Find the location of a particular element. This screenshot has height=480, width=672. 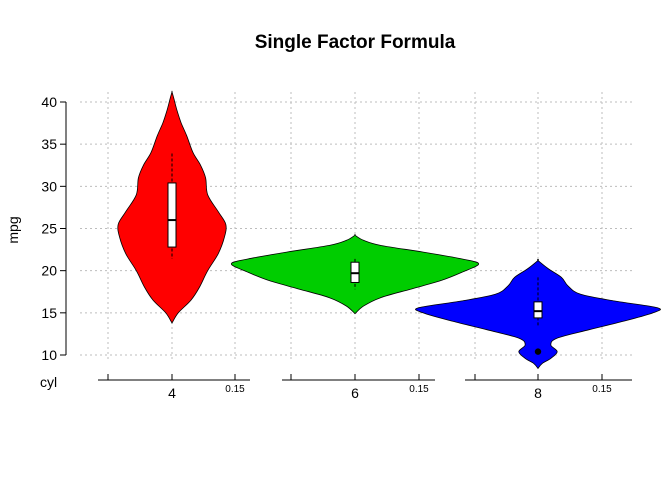

y-tick-label: 30 is located at coordinates (49, 186).